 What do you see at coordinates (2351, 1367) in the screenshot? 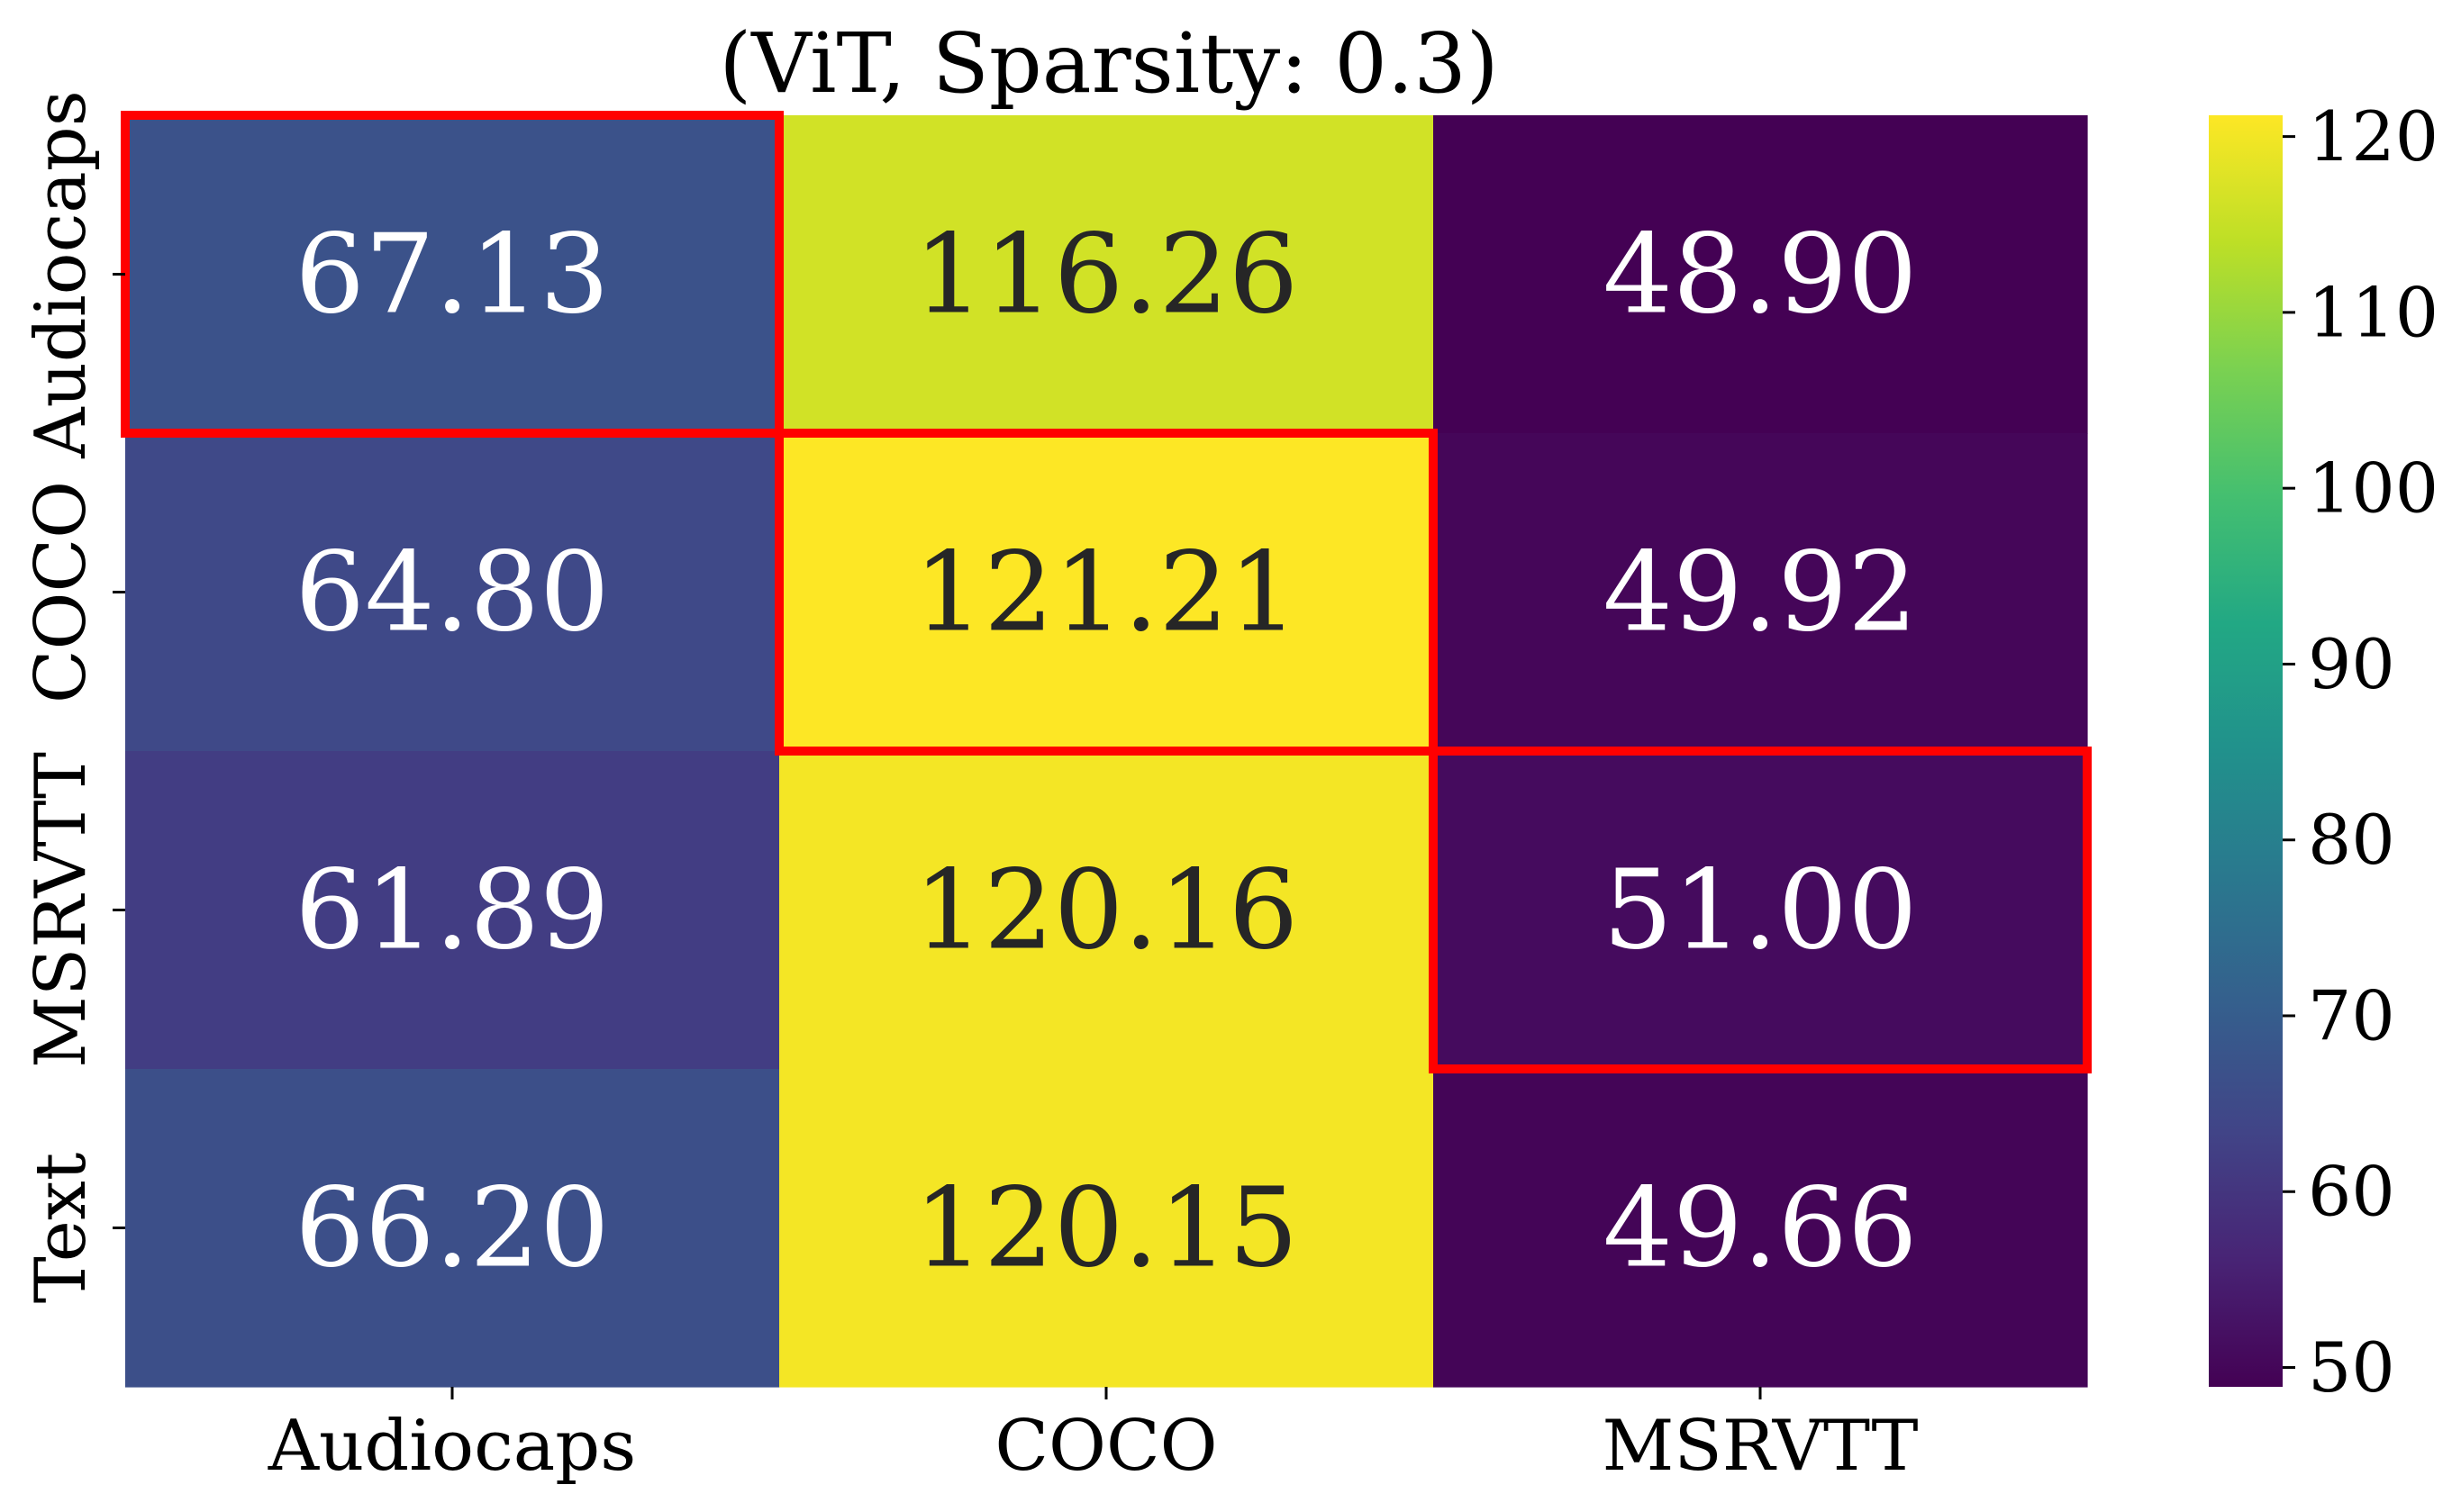
I see `colorbar-tick-label: 50` at bounding box center [2351, 1367].